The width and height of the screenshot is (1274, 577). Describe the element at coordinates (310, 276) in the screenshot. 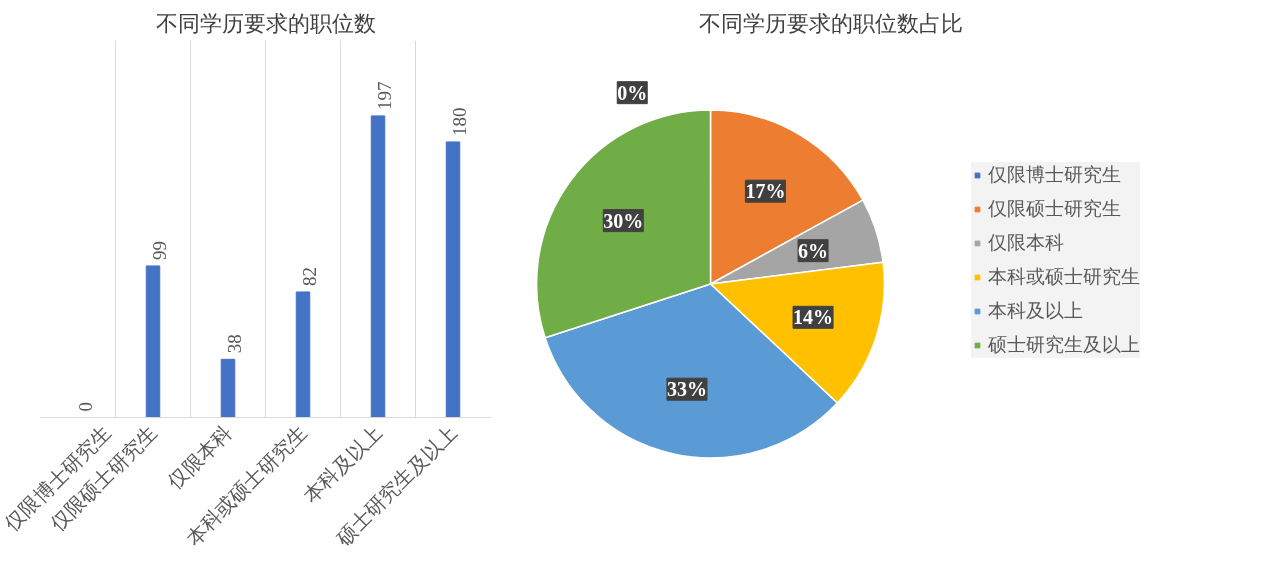

I see `data-label: 82` at that location.